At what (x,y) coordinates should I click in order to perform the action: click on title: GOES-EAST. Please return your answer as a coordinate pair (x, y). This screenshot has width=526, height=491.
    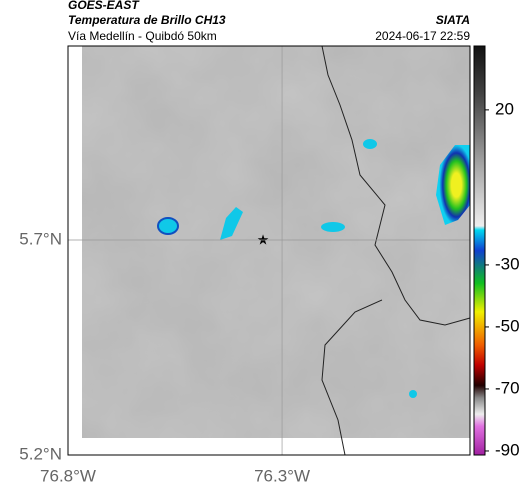
    Looking at the image, I should click on (104, 6).